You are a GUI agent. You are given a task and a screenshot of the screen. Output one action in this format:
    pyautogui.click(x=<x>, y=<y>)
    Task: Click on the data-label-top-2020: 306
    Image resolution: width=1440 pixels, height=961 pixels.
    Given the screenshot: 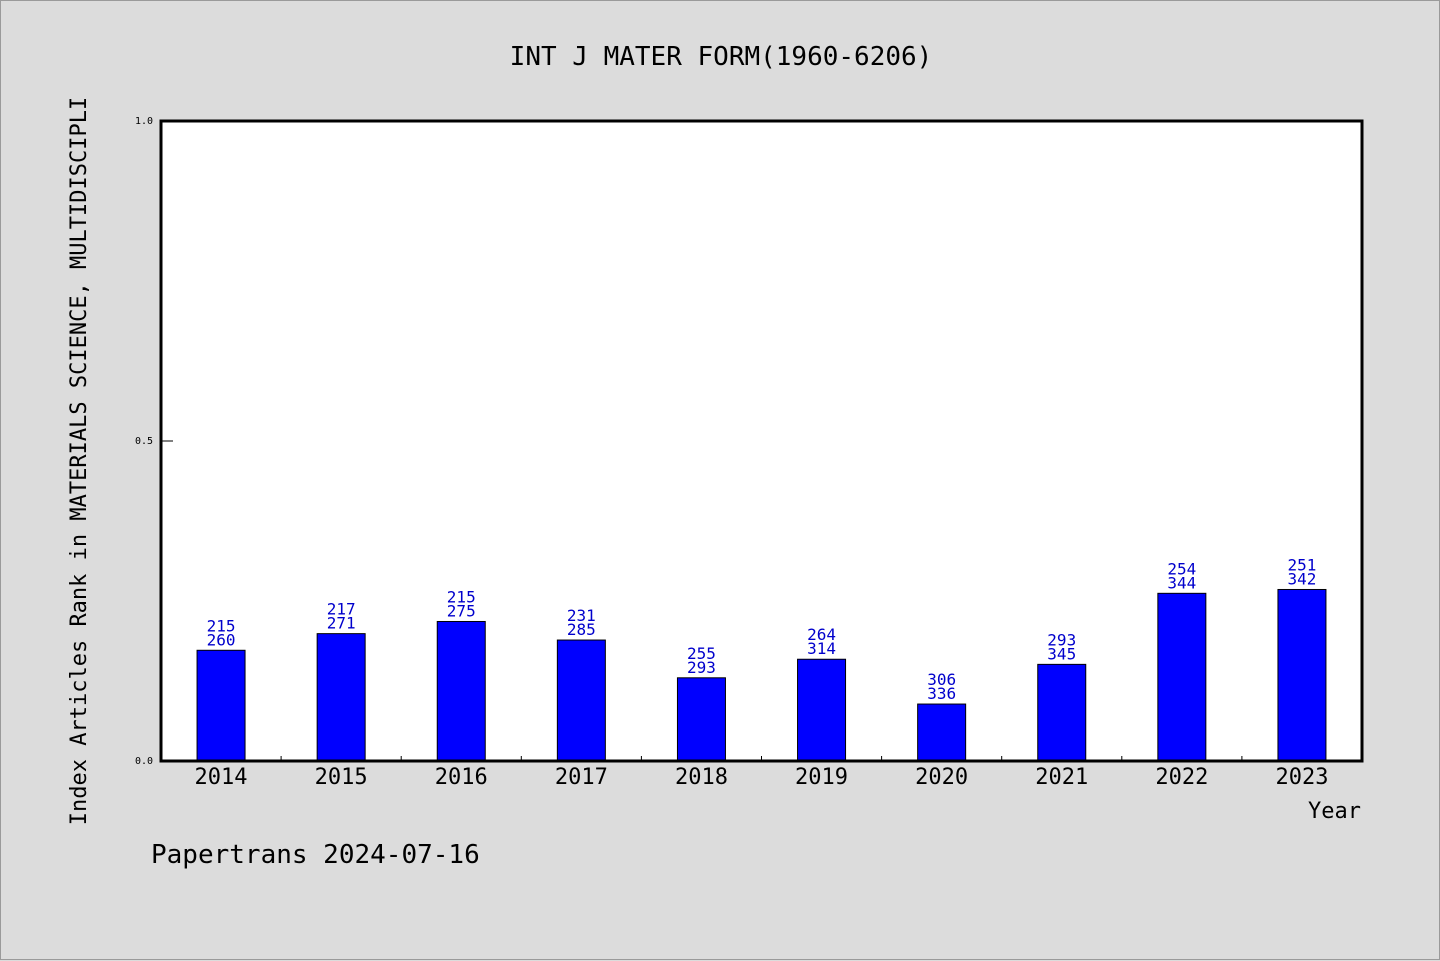 What is the action you would take?
    pyautogui.click(x=941, y=679)
    